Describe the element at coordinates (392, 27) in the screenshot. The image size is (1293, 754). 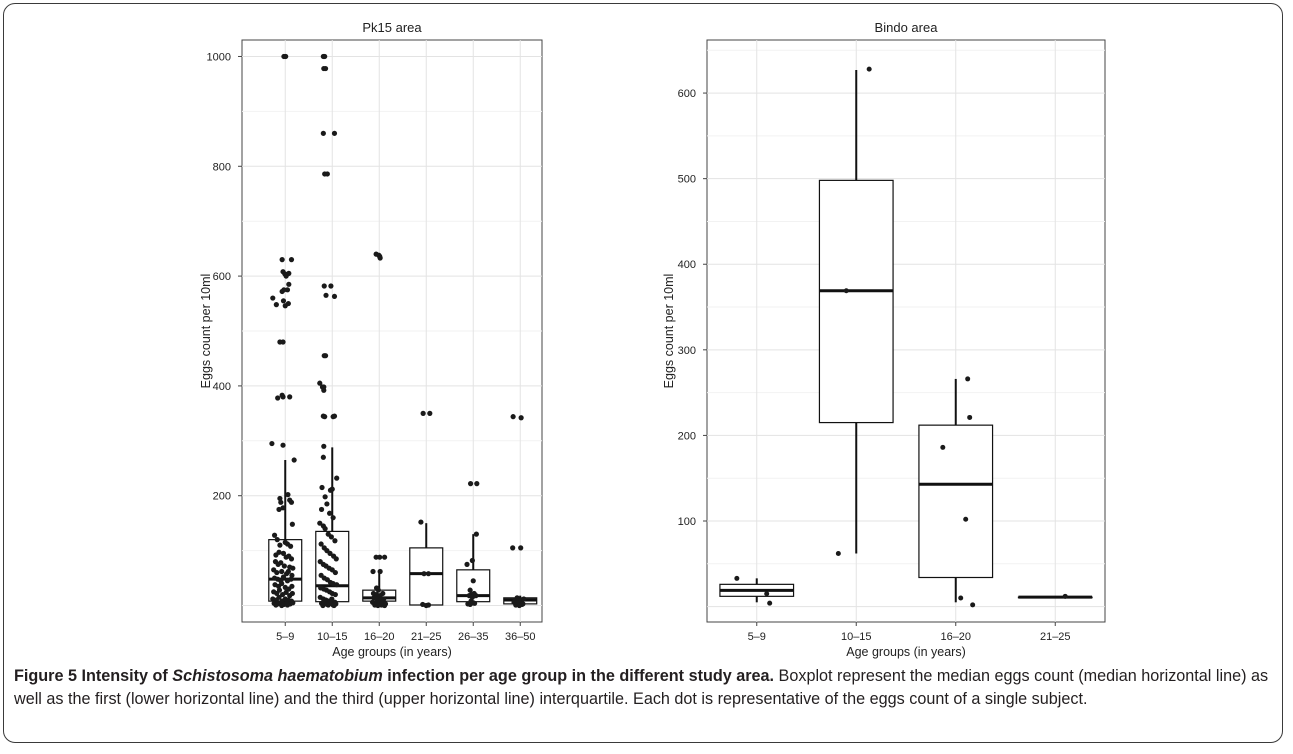
I see `plot-1-title: Pk15 area` at that location.